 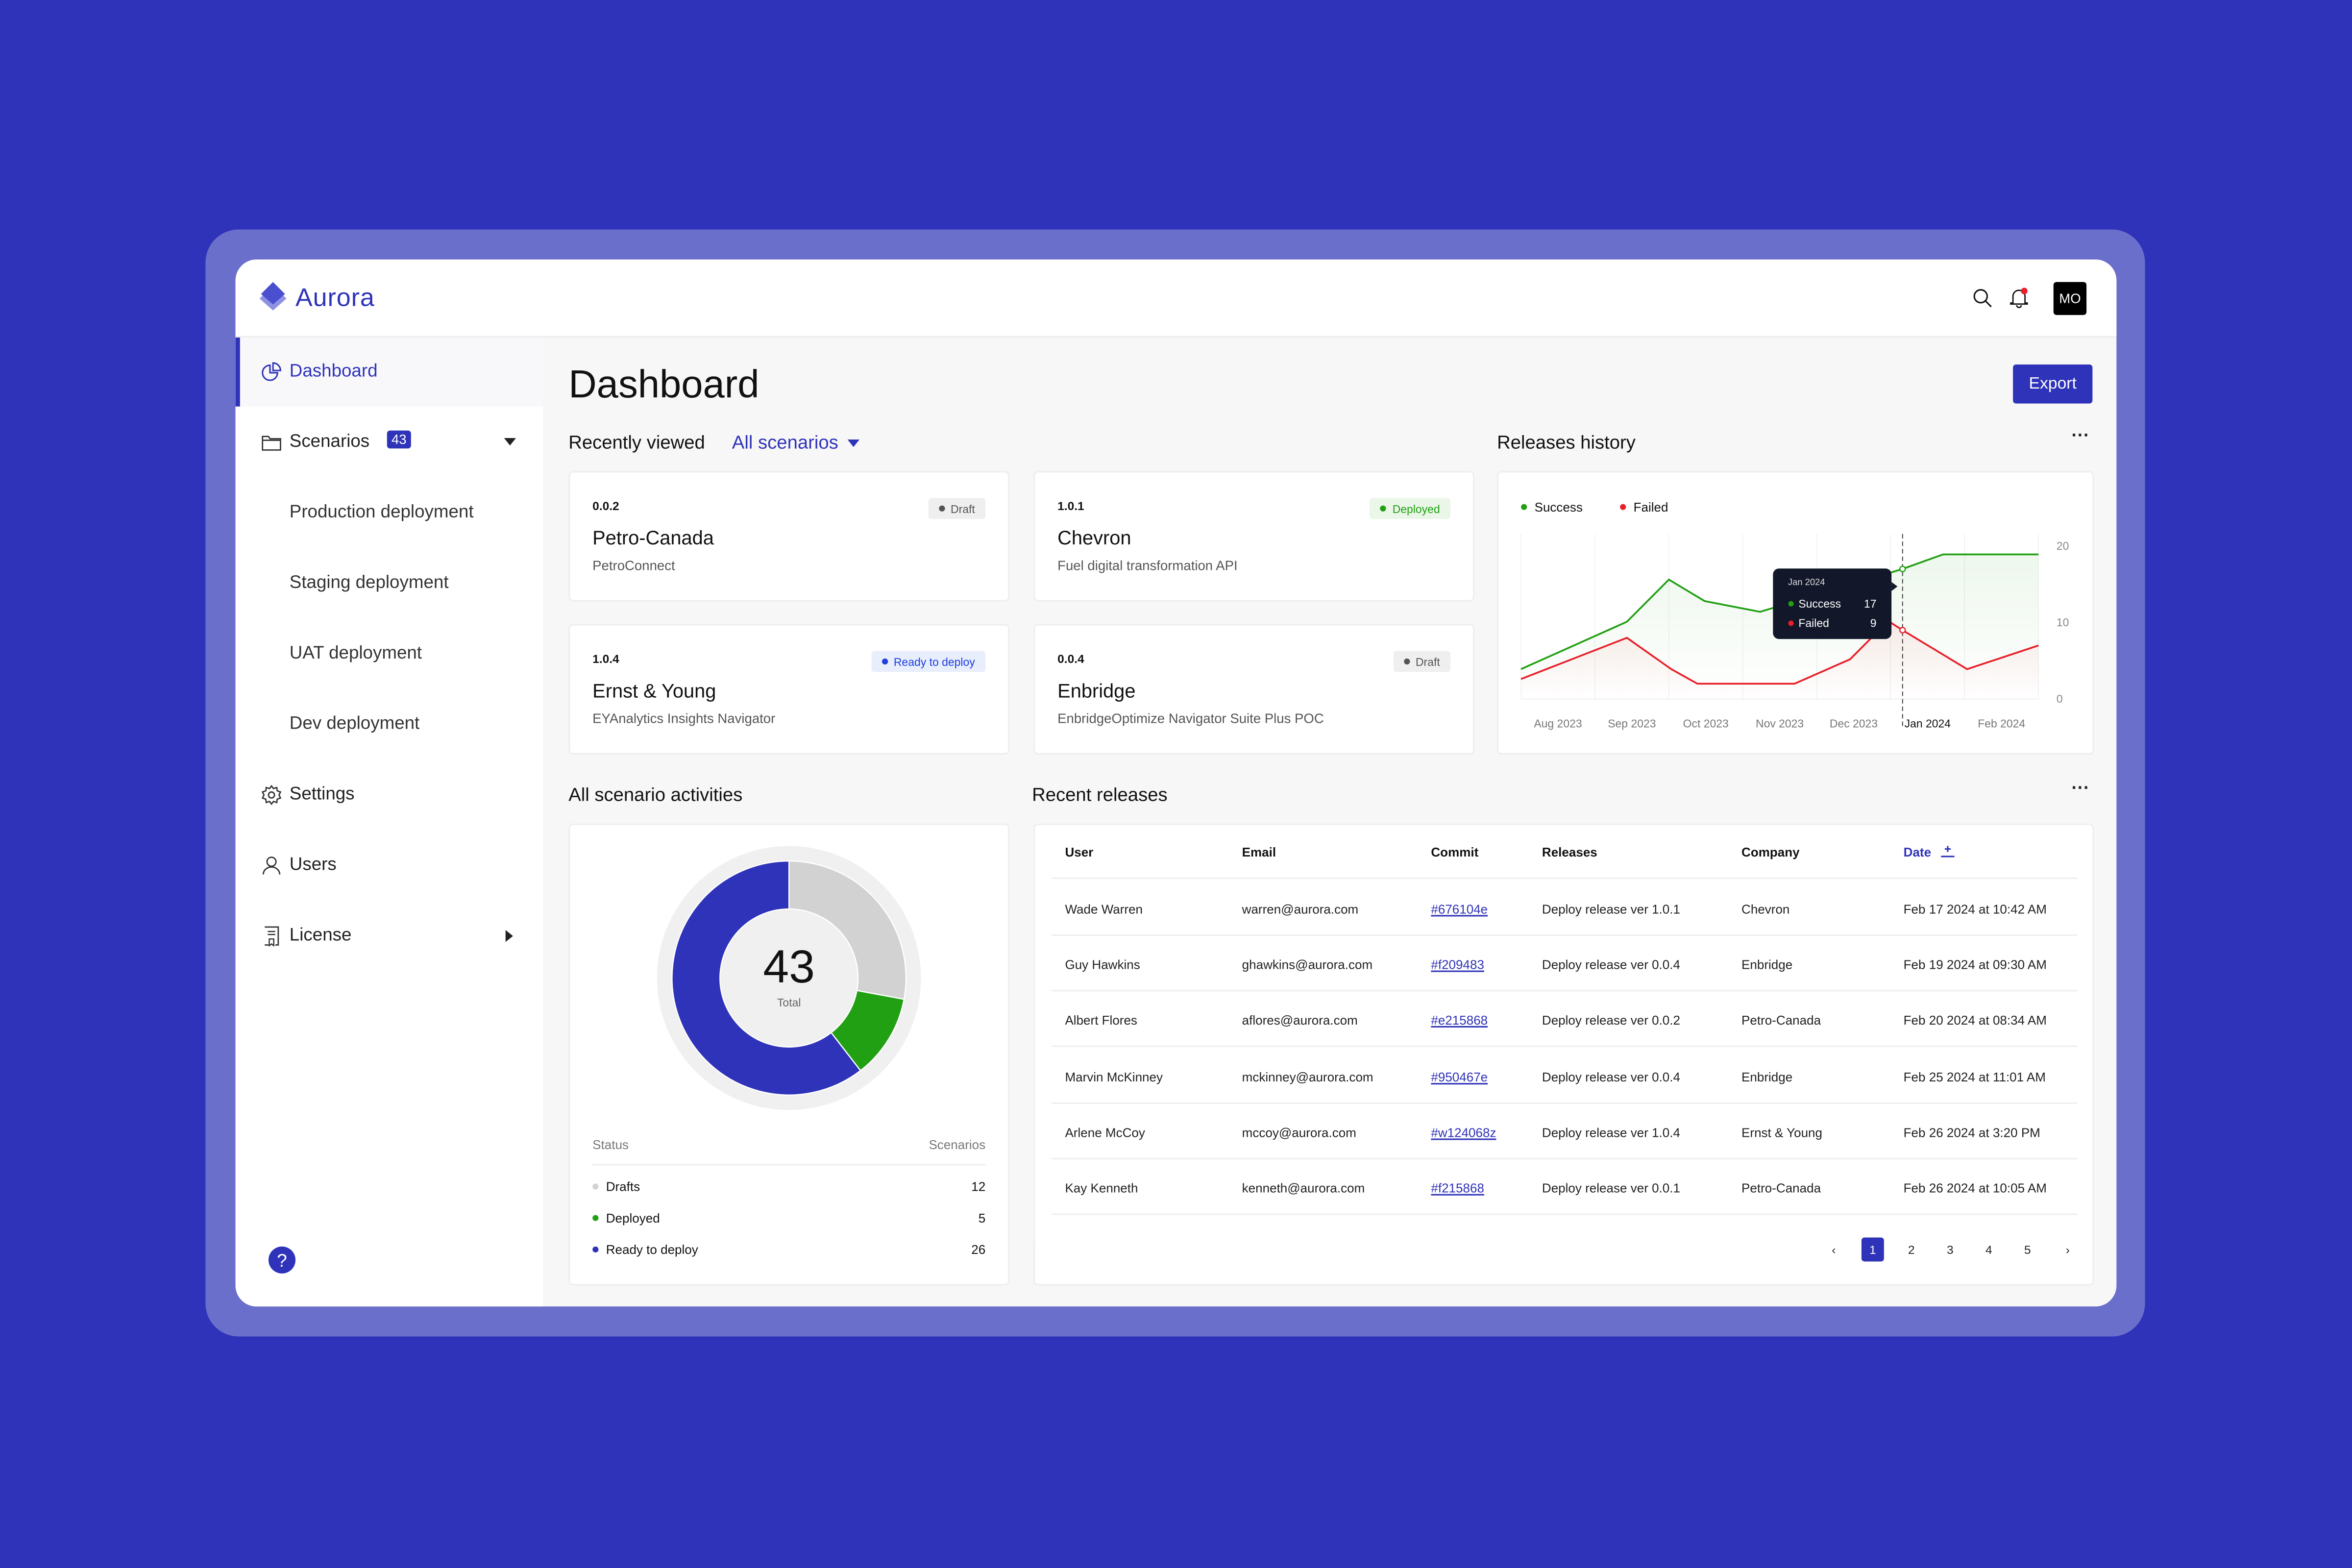 I want to click on sidebar-item-label: UAT deployment, so click(x=355, y=652).